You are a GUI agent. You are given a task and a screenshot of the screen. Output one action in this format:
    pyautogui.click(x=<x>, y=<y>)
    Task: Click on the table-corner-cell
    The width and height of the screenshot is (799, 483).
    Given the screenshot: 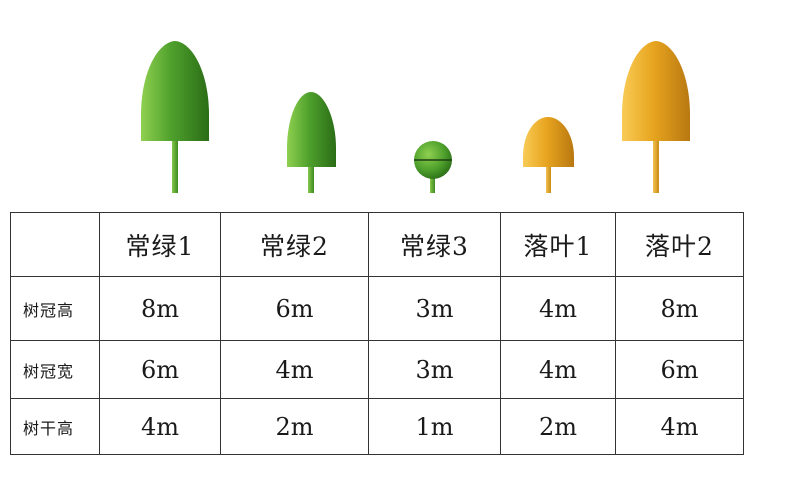 What is the action you would take?
    pyautogui.click(x=55, y=244)
    